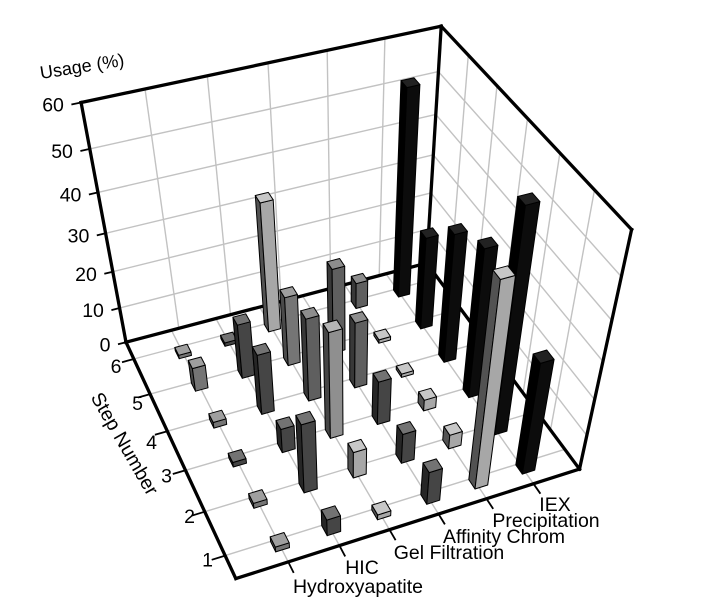  What do you see at coordinates (358, 587) in the screenshot?
I see `svg-text: Hydroxyapatite` at bounding box center [358, 587].